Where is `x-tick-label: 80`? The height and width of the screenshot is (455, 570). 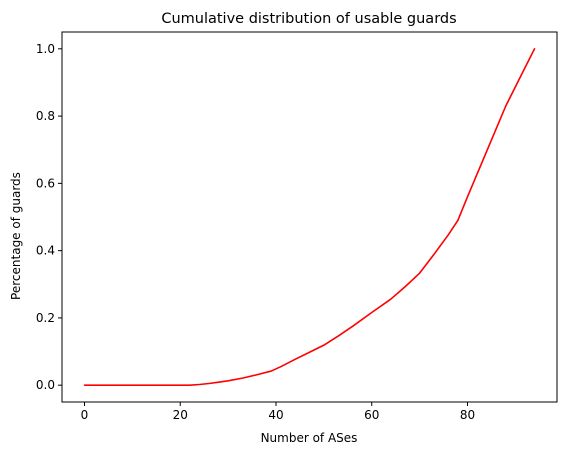
x-tick-label: 80 is located at coordinates (467, 415).